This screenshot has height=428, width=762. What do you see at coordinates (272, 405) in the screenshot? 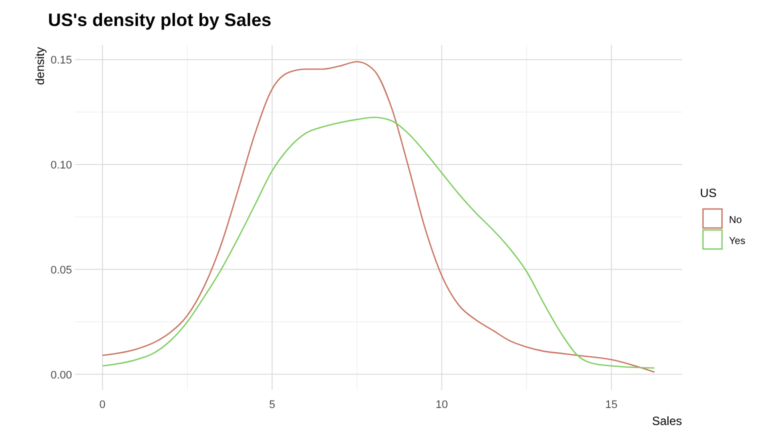
I see `x-tick-label: 5` at bounding box center [272, 405].